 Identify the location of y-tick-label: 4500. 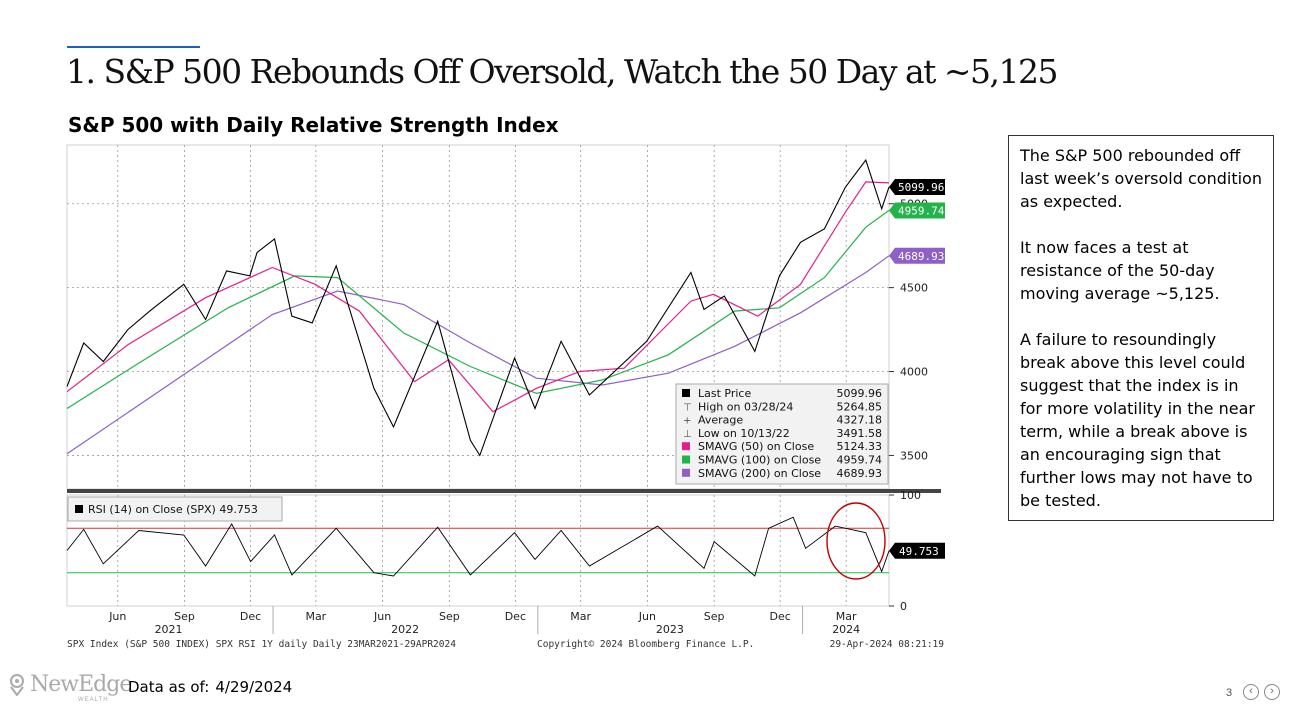
(914, 288).